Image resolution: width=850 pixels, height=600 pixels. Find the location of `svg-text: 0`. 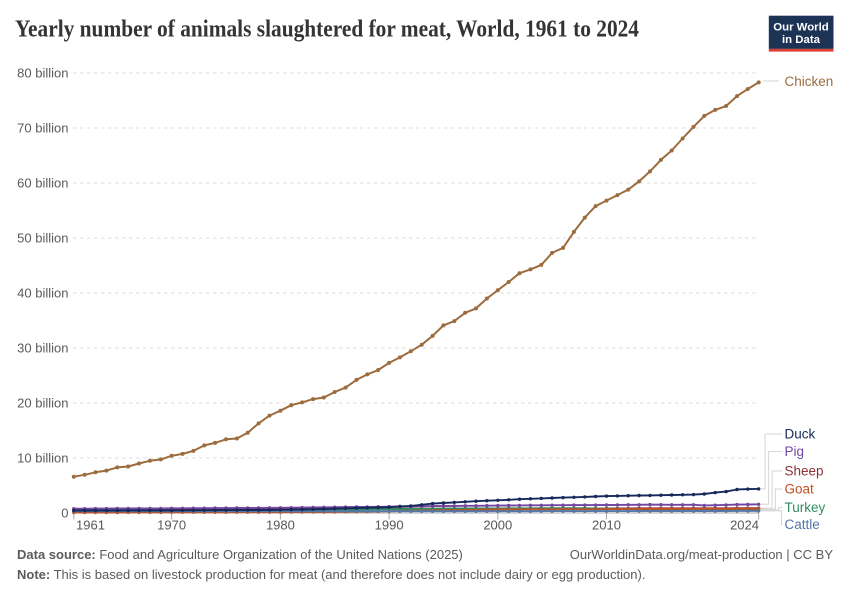

svg-text: 0 is located at coordinates (64, 513).